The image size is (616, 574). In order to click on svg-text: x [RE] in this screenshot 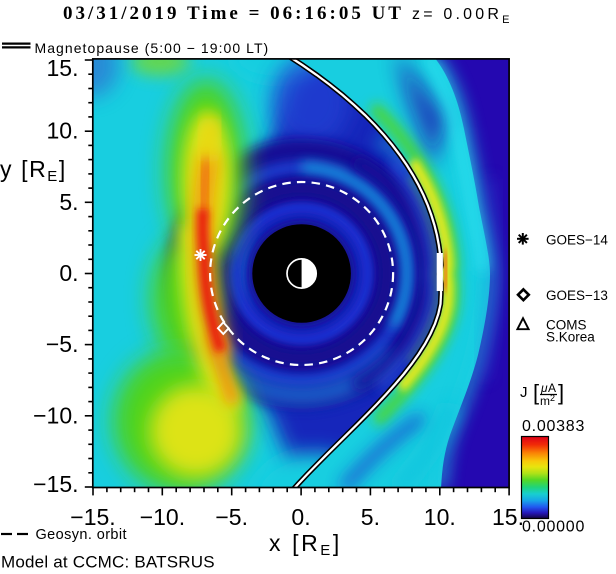, I will do `click(305, 544)`.